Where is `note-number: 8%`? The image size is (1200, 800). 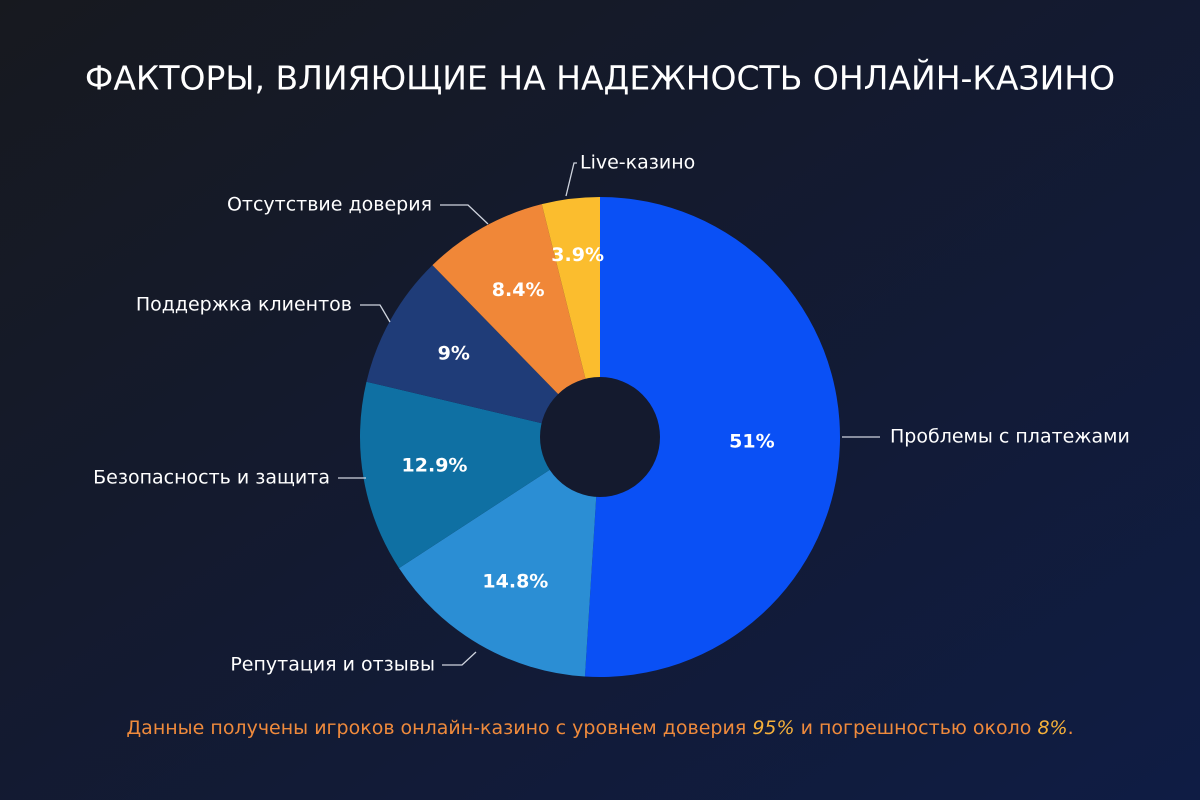 note-number: 8% is located at coordinates (1052, 728).